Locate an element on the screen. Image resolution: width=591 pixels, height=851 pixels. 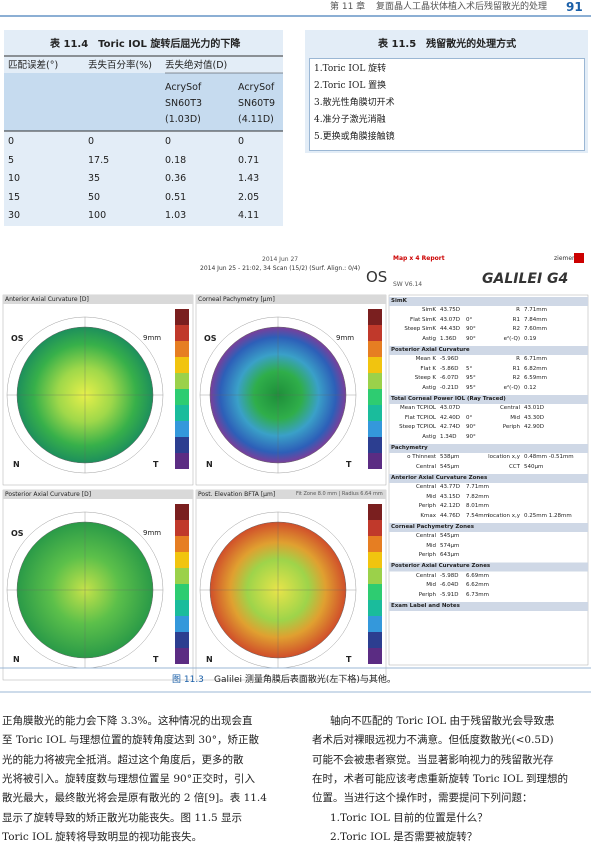
data-cell: 6.82mm is located at coordinates (535, 368).